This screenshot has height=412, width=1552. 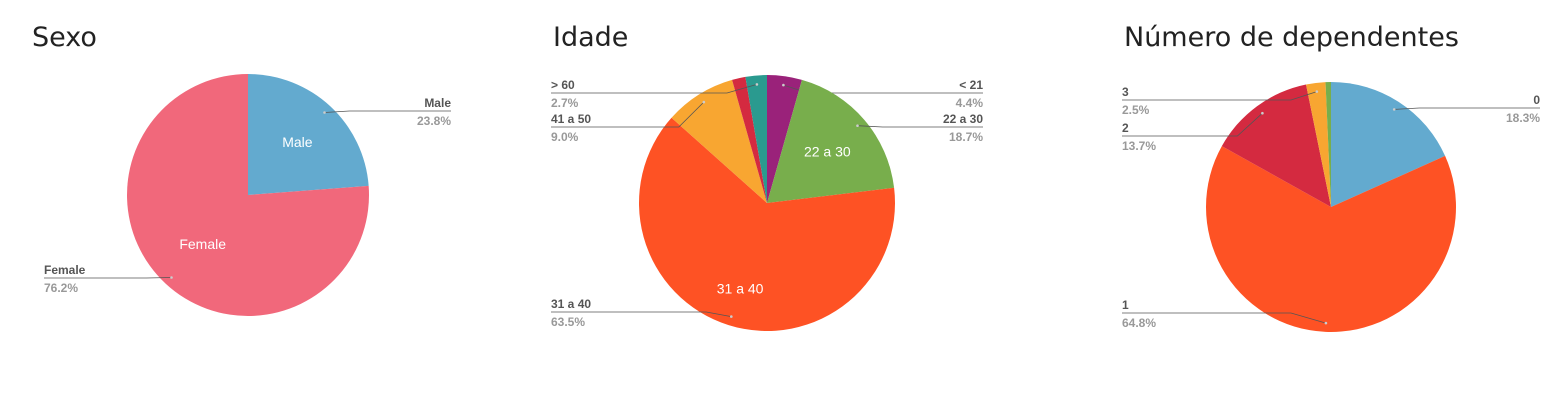 What do you see at coordinates (970, 103) in the screenshot?
I see `slice-percent: 4.4%` at bounding box center [970, 103].